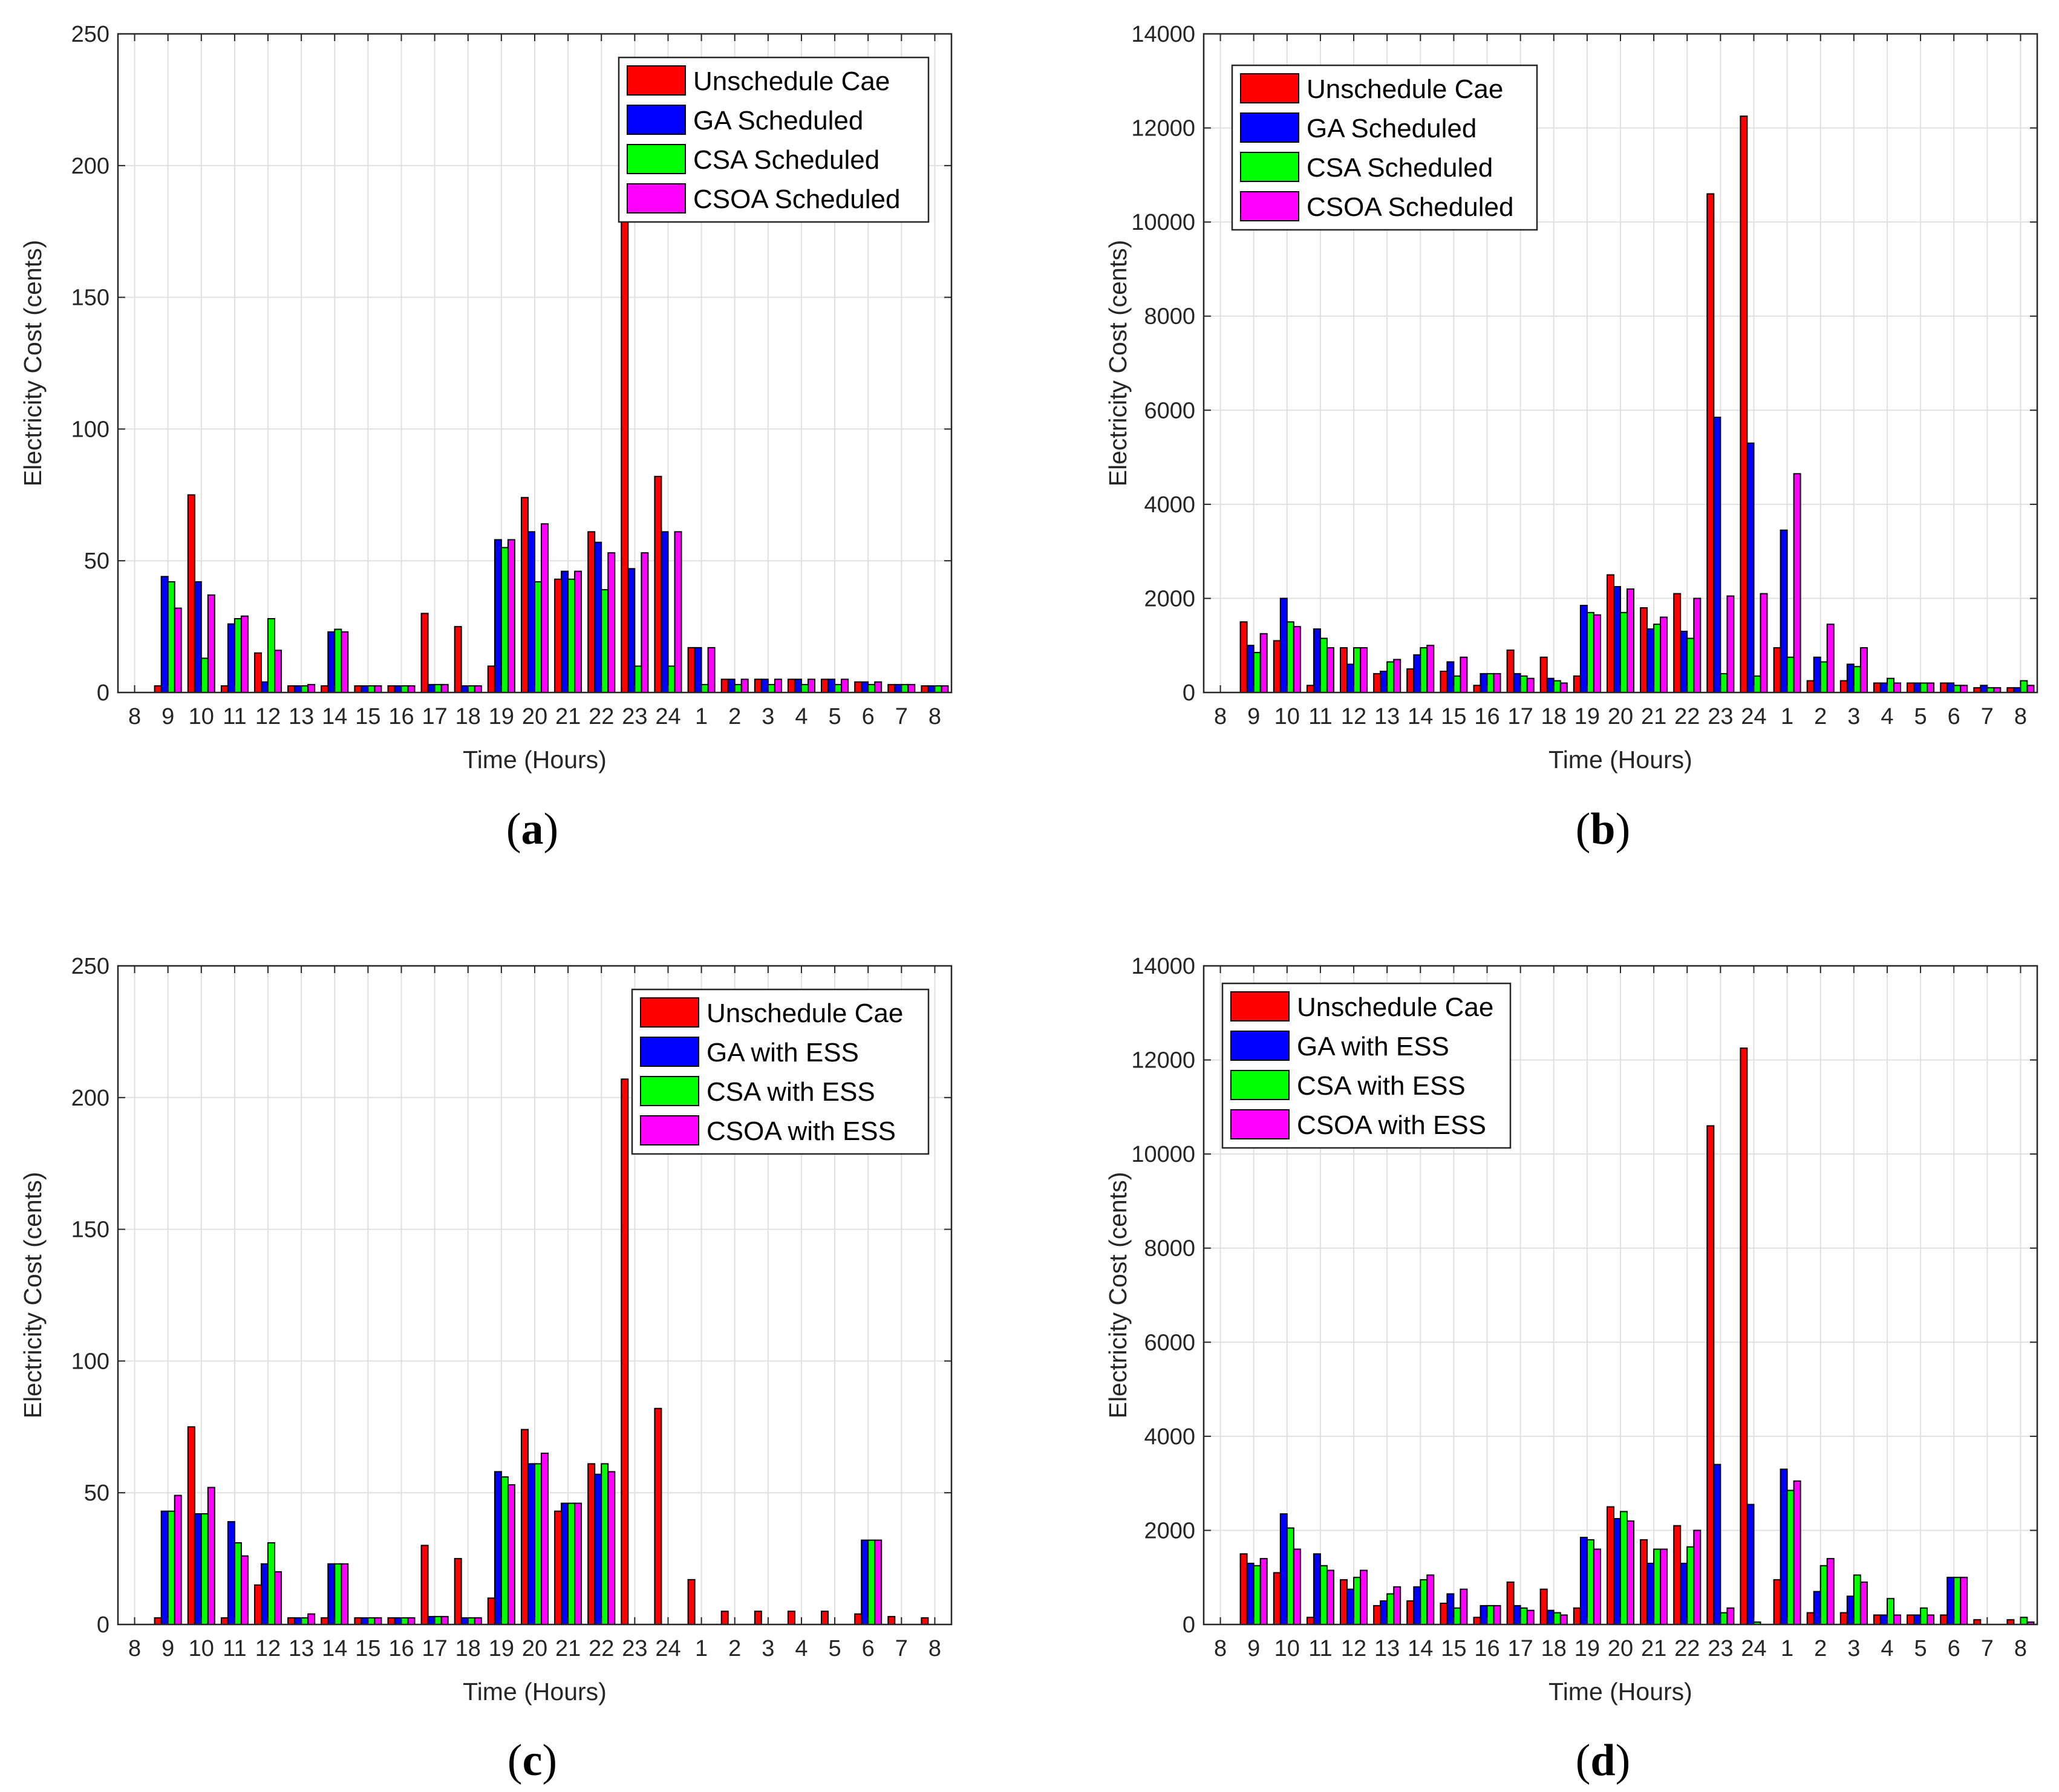  Describe the element at coordinates (1354, 716) in the screenshot. I see `x-tick-label: 12` at that location.